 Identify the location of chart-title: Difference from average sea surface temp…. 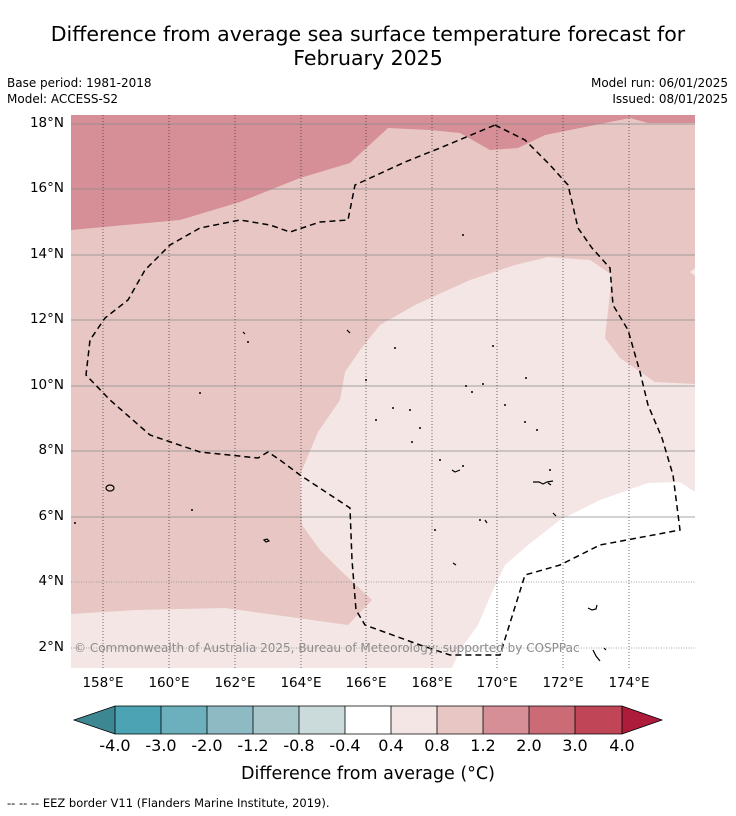
(368, 46).